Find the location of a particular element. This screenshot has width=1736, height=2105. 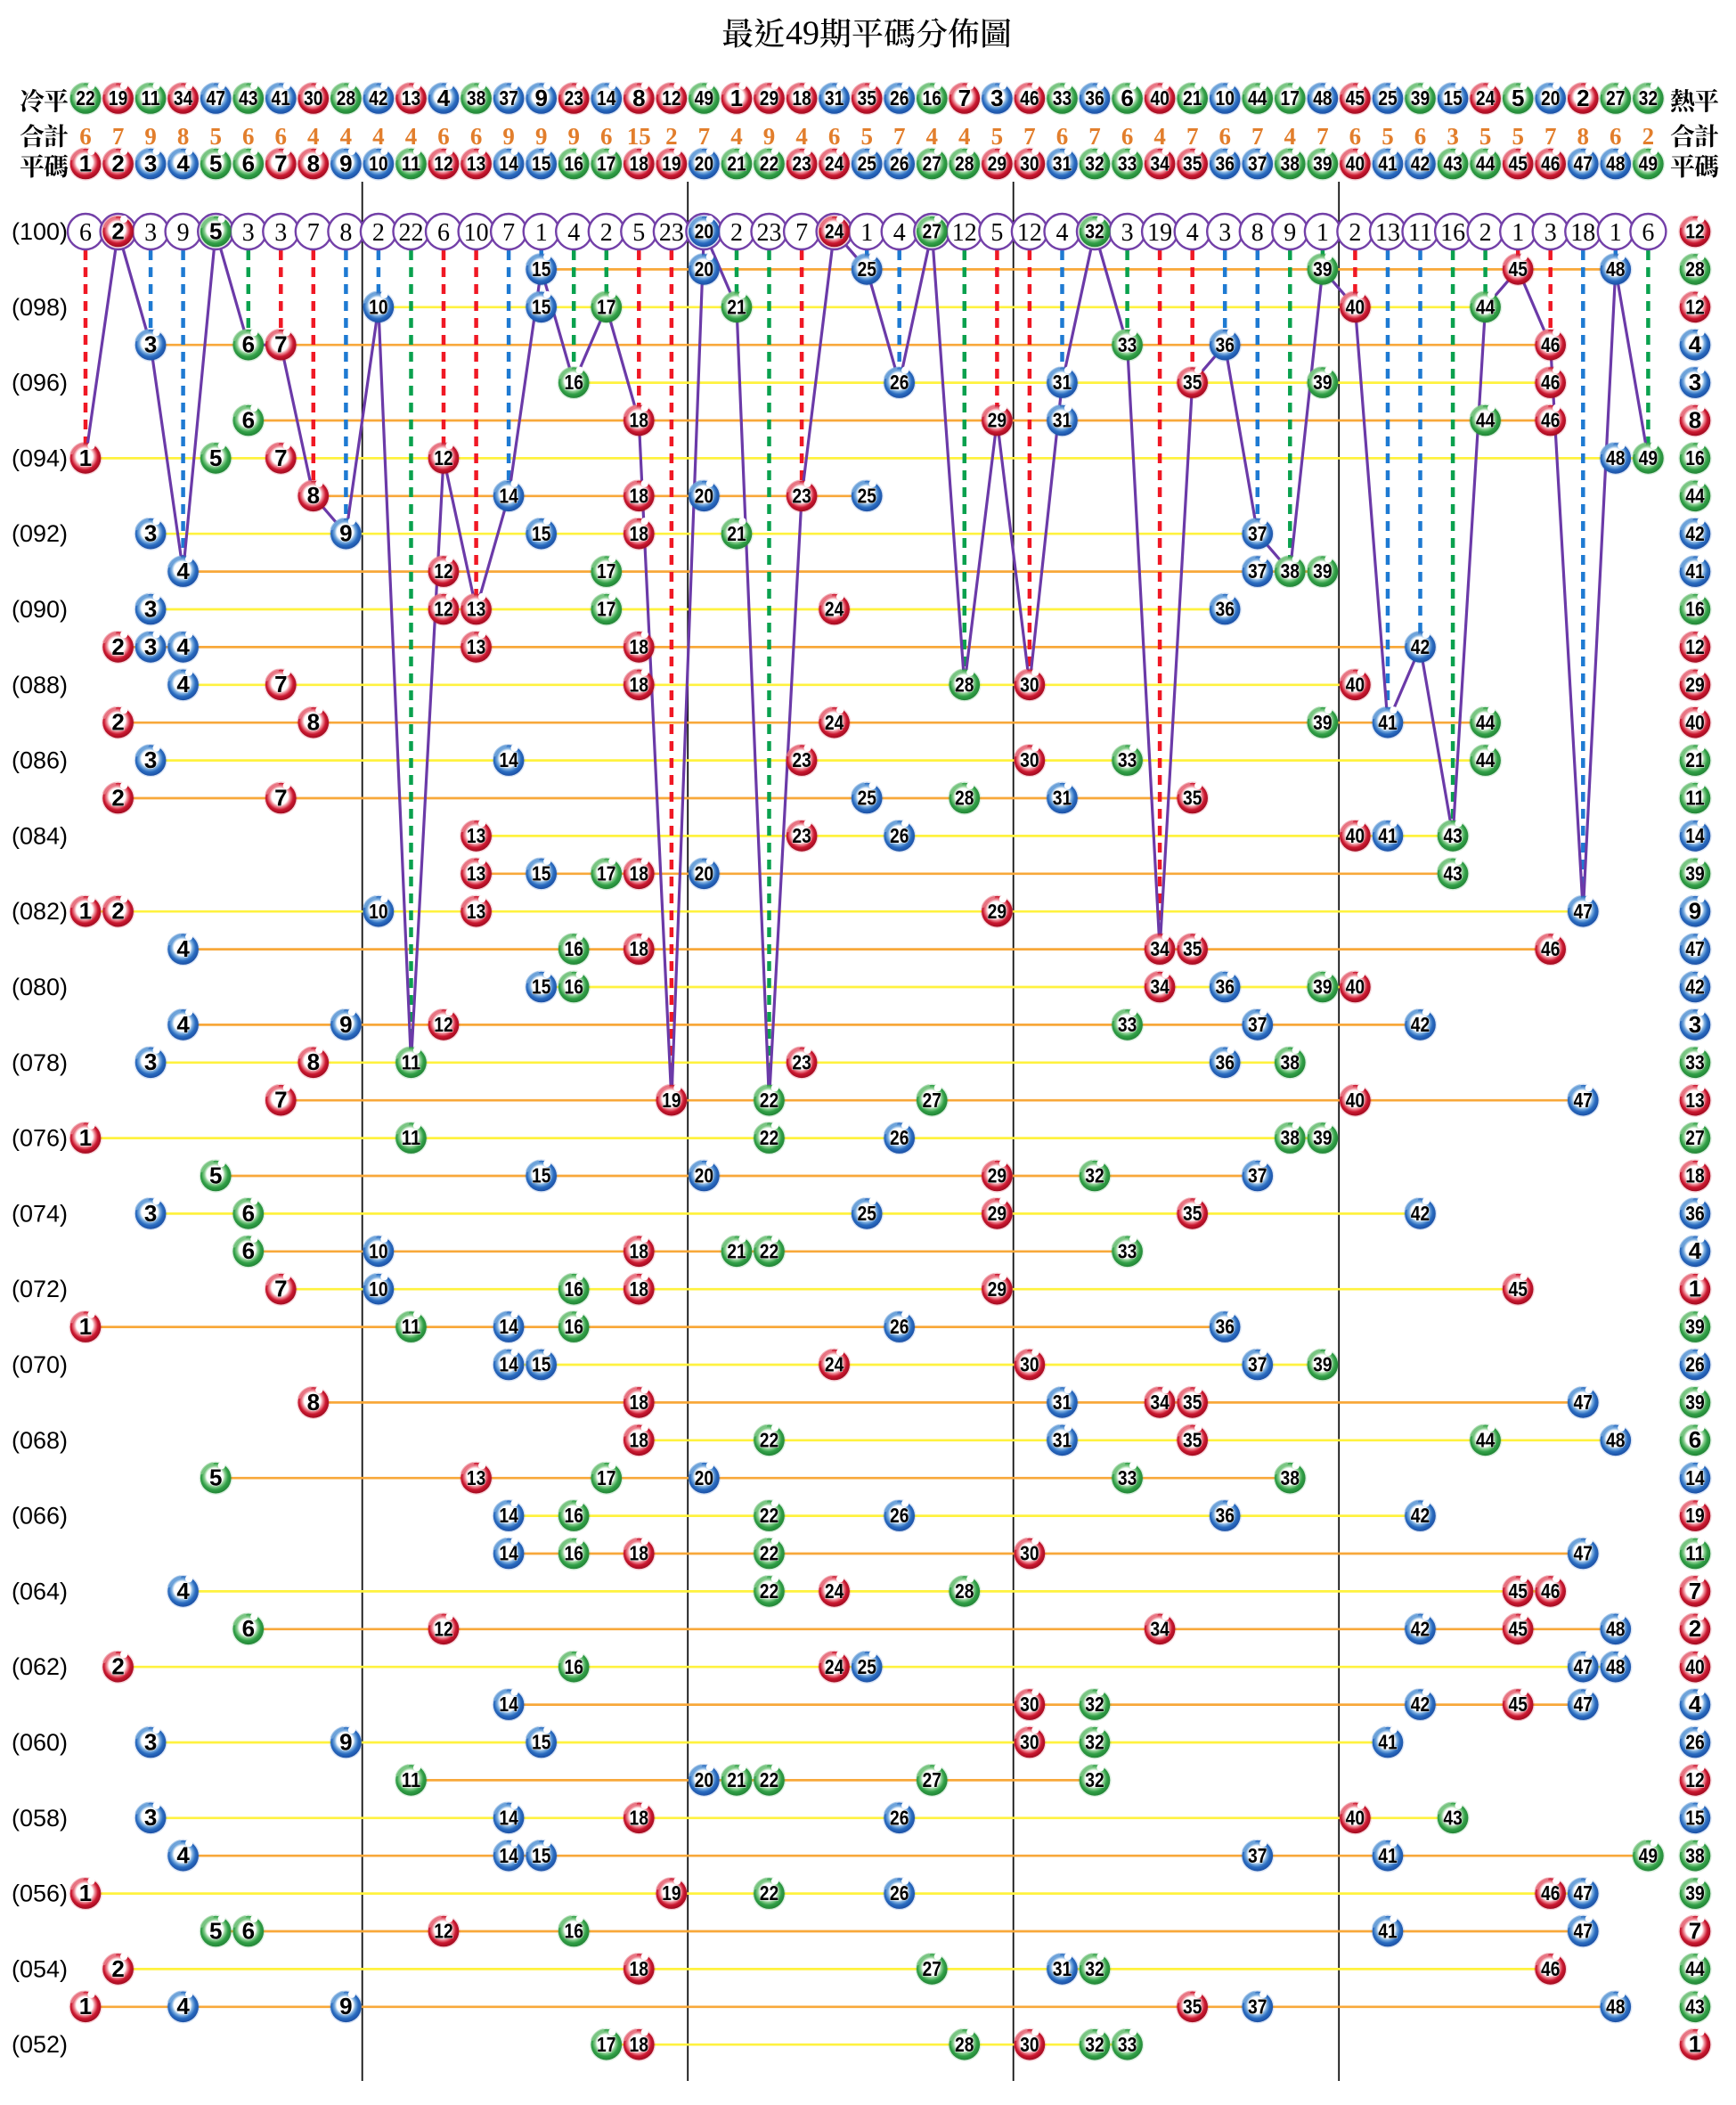

svg-text: 1 is located at coordinates (86, 458).